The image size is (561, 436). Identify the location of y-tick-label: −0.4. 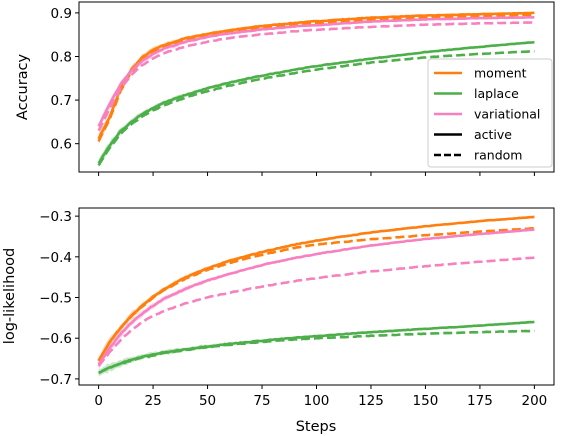
(55, 258).